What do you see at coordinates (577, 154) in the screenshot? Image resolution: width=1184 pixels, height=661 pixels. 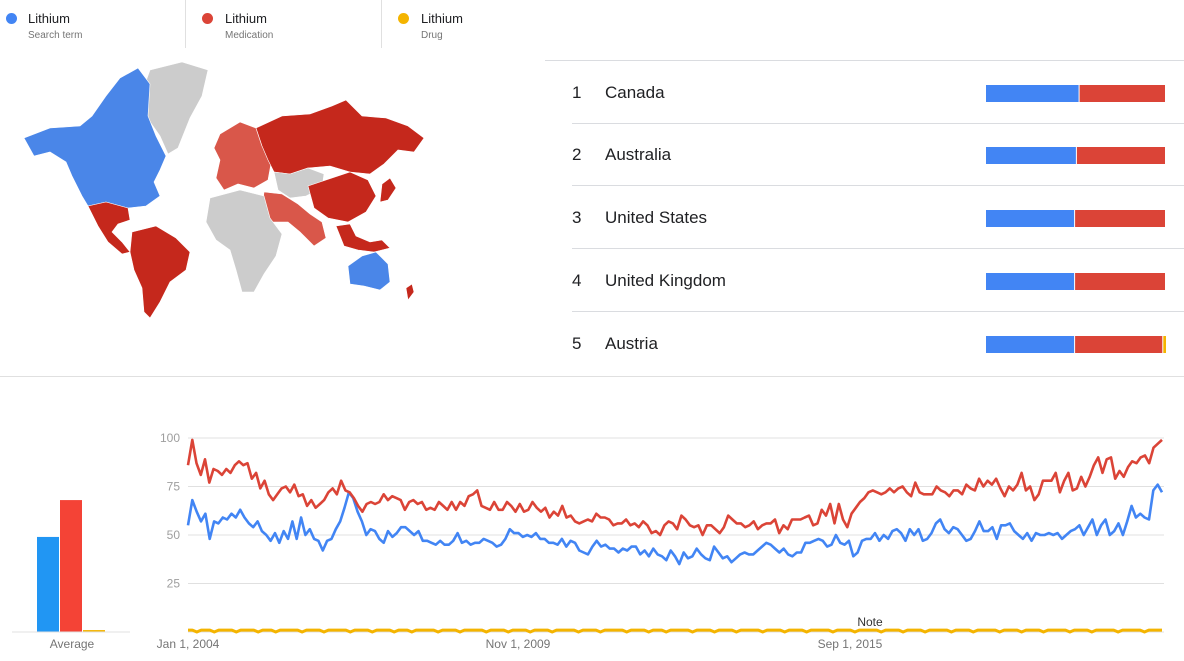 I see `rank-number: 2` at bounding box center [577, 154].